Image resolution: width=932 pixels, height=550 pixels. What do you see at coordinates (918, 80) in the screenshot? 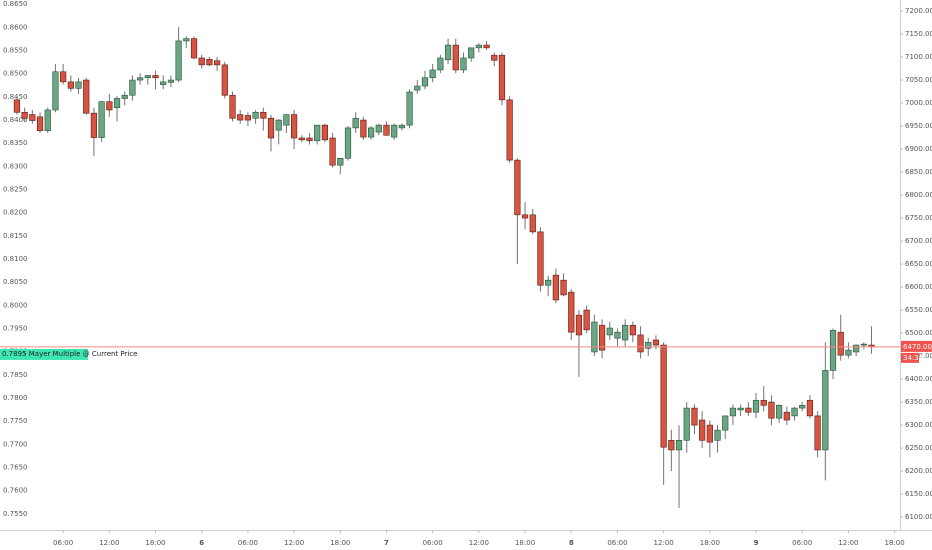
I see `y-tick-label: 7050.00` at bounding box center [918, 80].